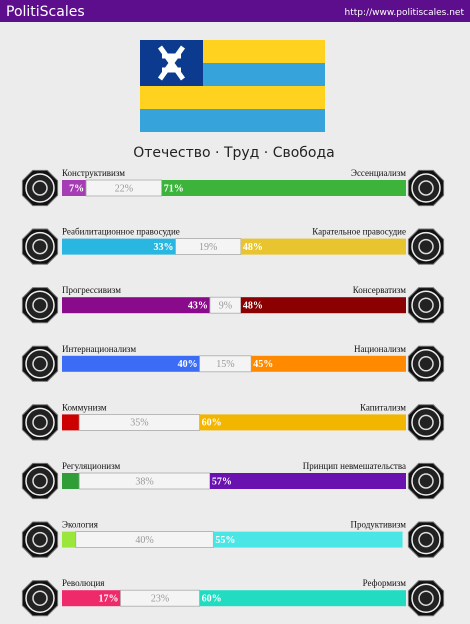 The image size is (470, 624). Describe the element at coordinates (235, 11) in the screenshot. I see `header-bar` at that location.